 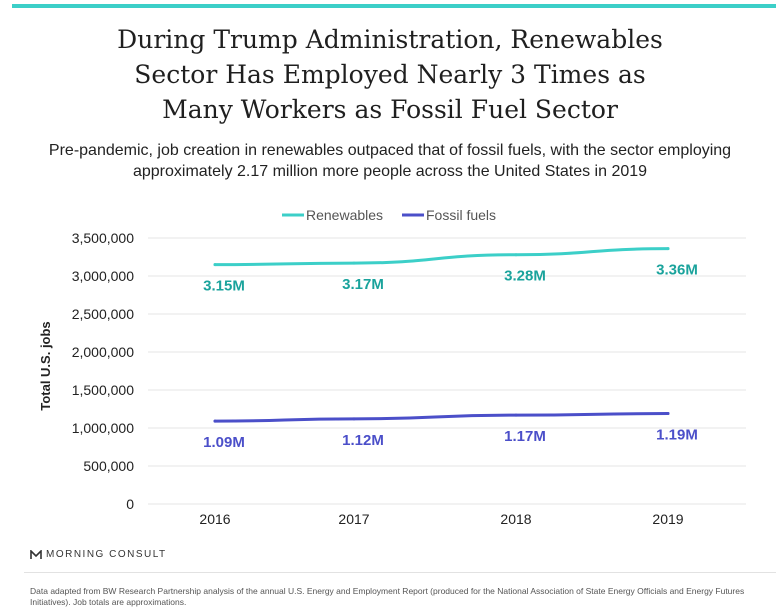 What do you see at coordinates (677, 435) in the screenshot?
I see `data-label: 1.19M` at bounding box center [677, 435].